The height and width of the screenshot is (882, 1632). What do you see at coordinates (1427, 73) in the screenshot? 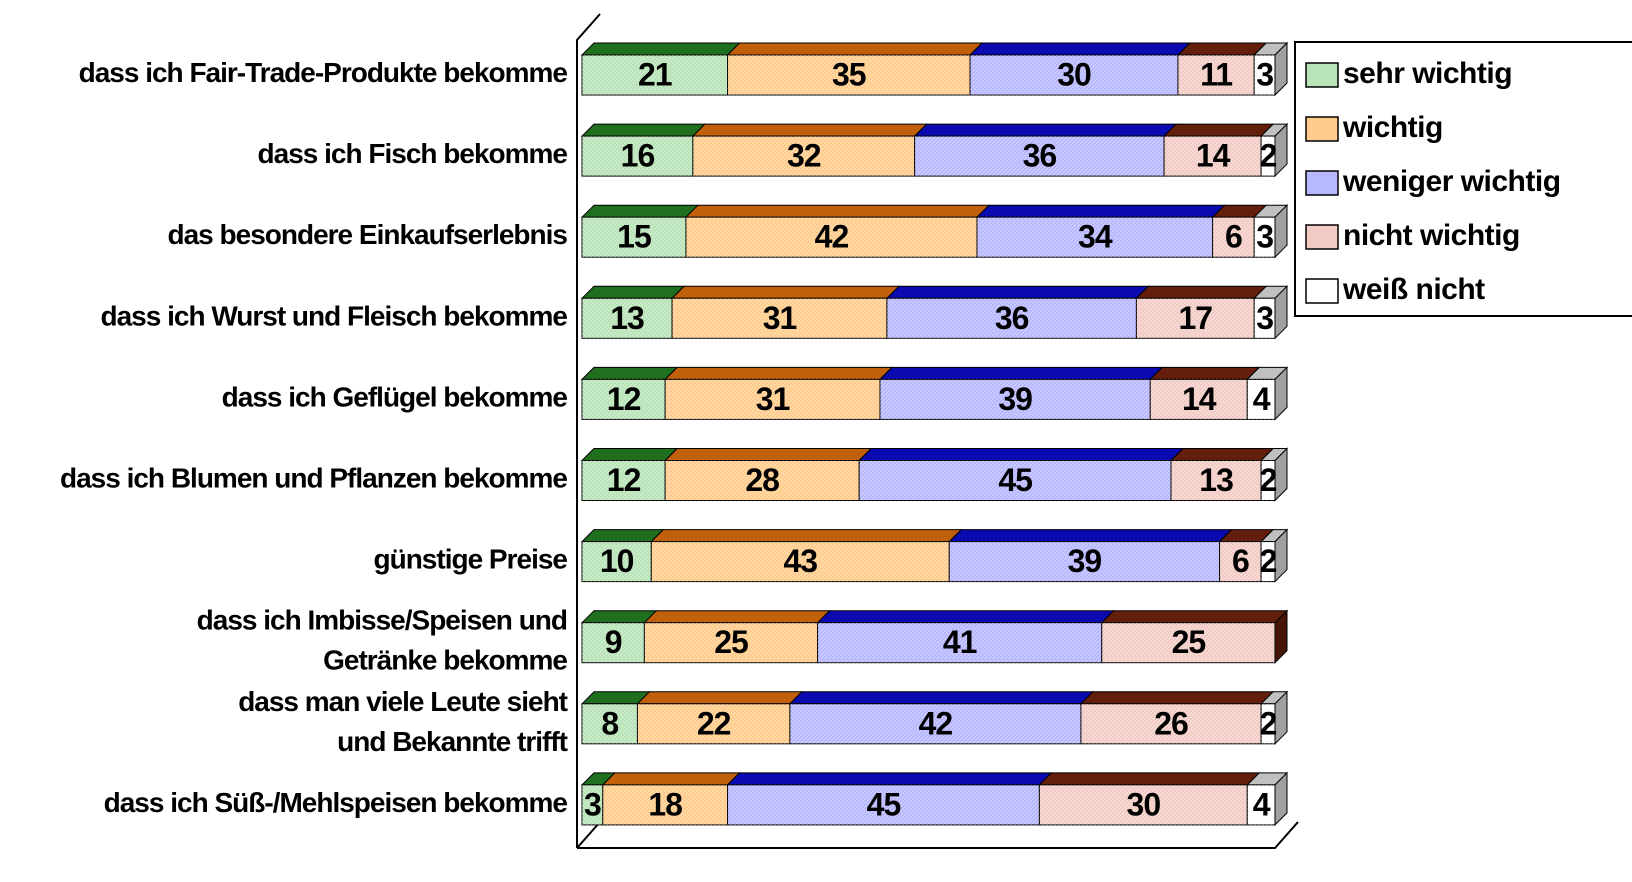
I see `legend-label: sehr wichtig` at bounding box center [1427, 73].